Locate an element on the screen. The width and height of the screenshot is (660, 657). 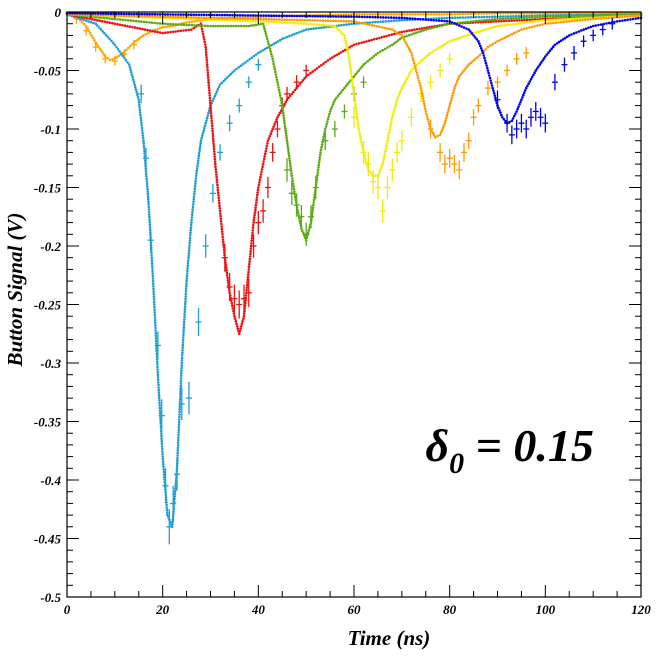
series-2-point is located at coordinates (253, 246).